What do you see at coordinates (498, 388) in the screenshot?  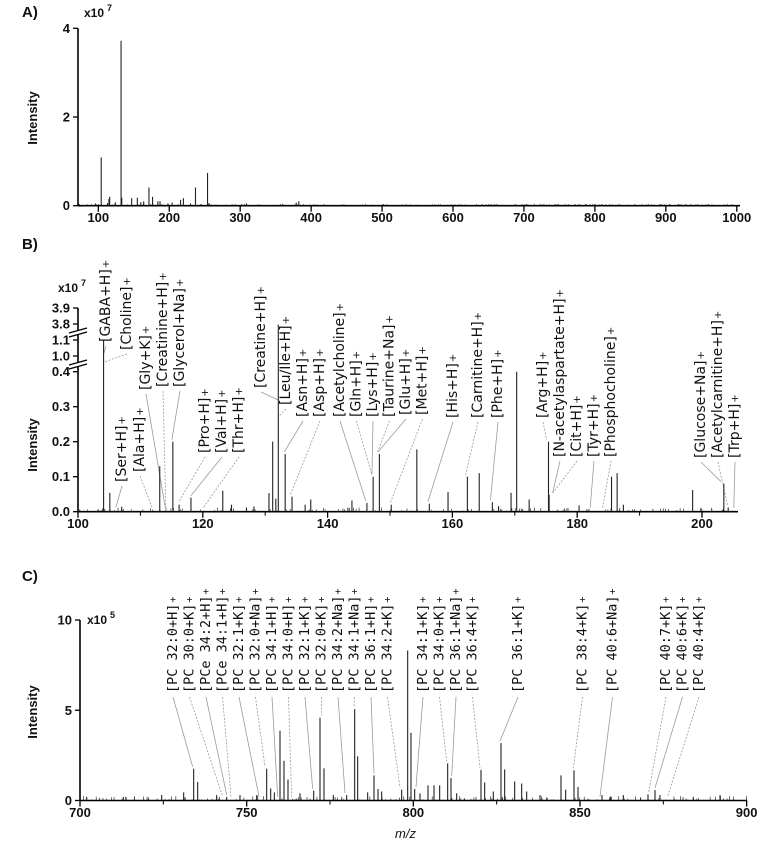 I see `annotation-text: [Phe+H]` at bounding box center [498, 388].